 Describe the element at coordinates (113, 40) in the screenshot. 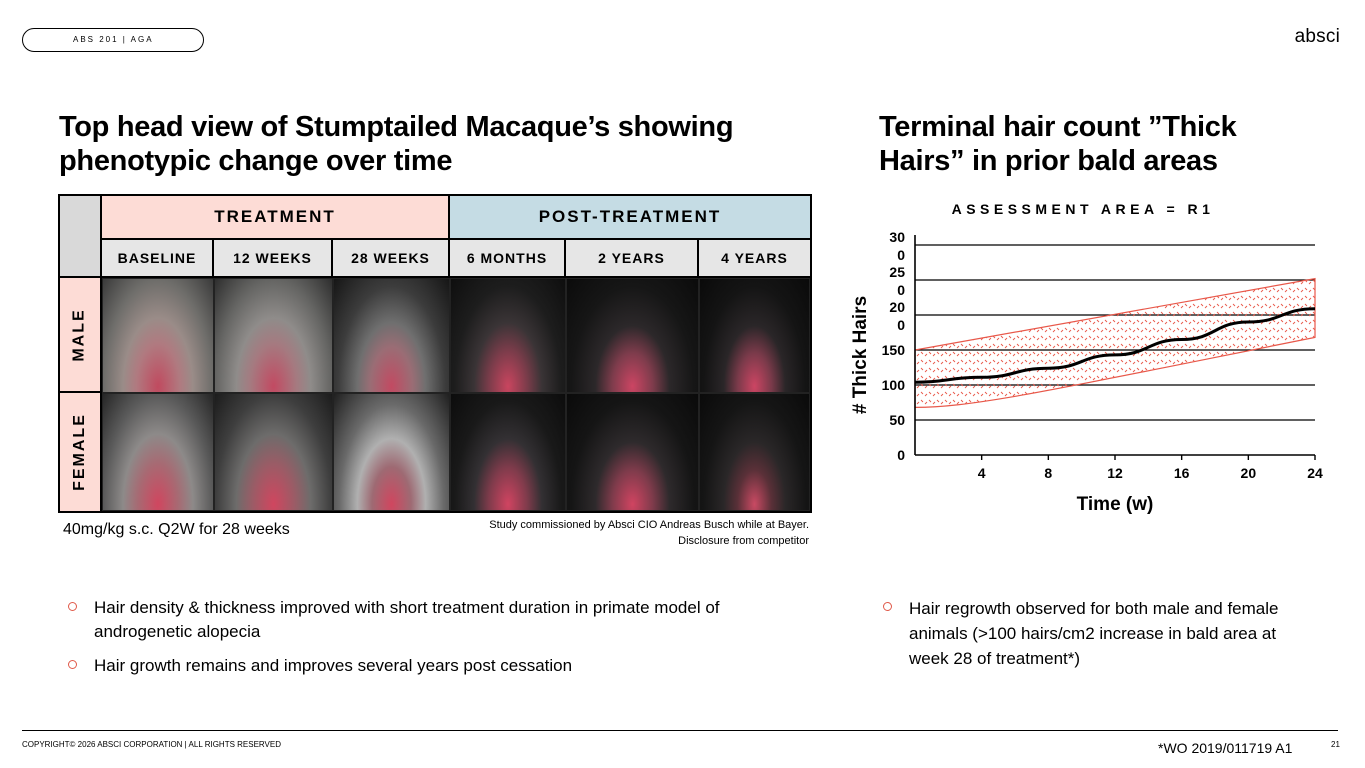

I see `deck-tag: ABS 201 | AGA` at that location.